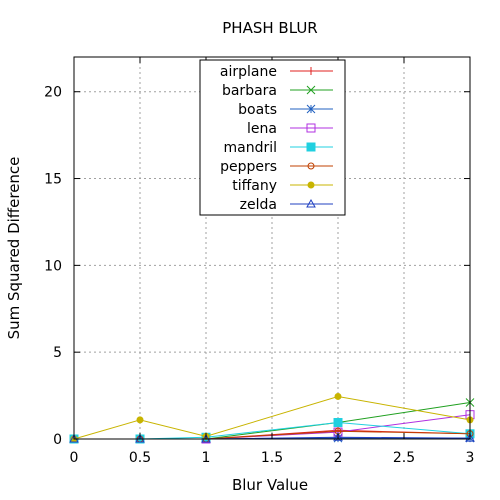  Describe the element at coordinates (282, 186) in the screenshot. I see `legend-entry-tiffany: tiffany` at that location.